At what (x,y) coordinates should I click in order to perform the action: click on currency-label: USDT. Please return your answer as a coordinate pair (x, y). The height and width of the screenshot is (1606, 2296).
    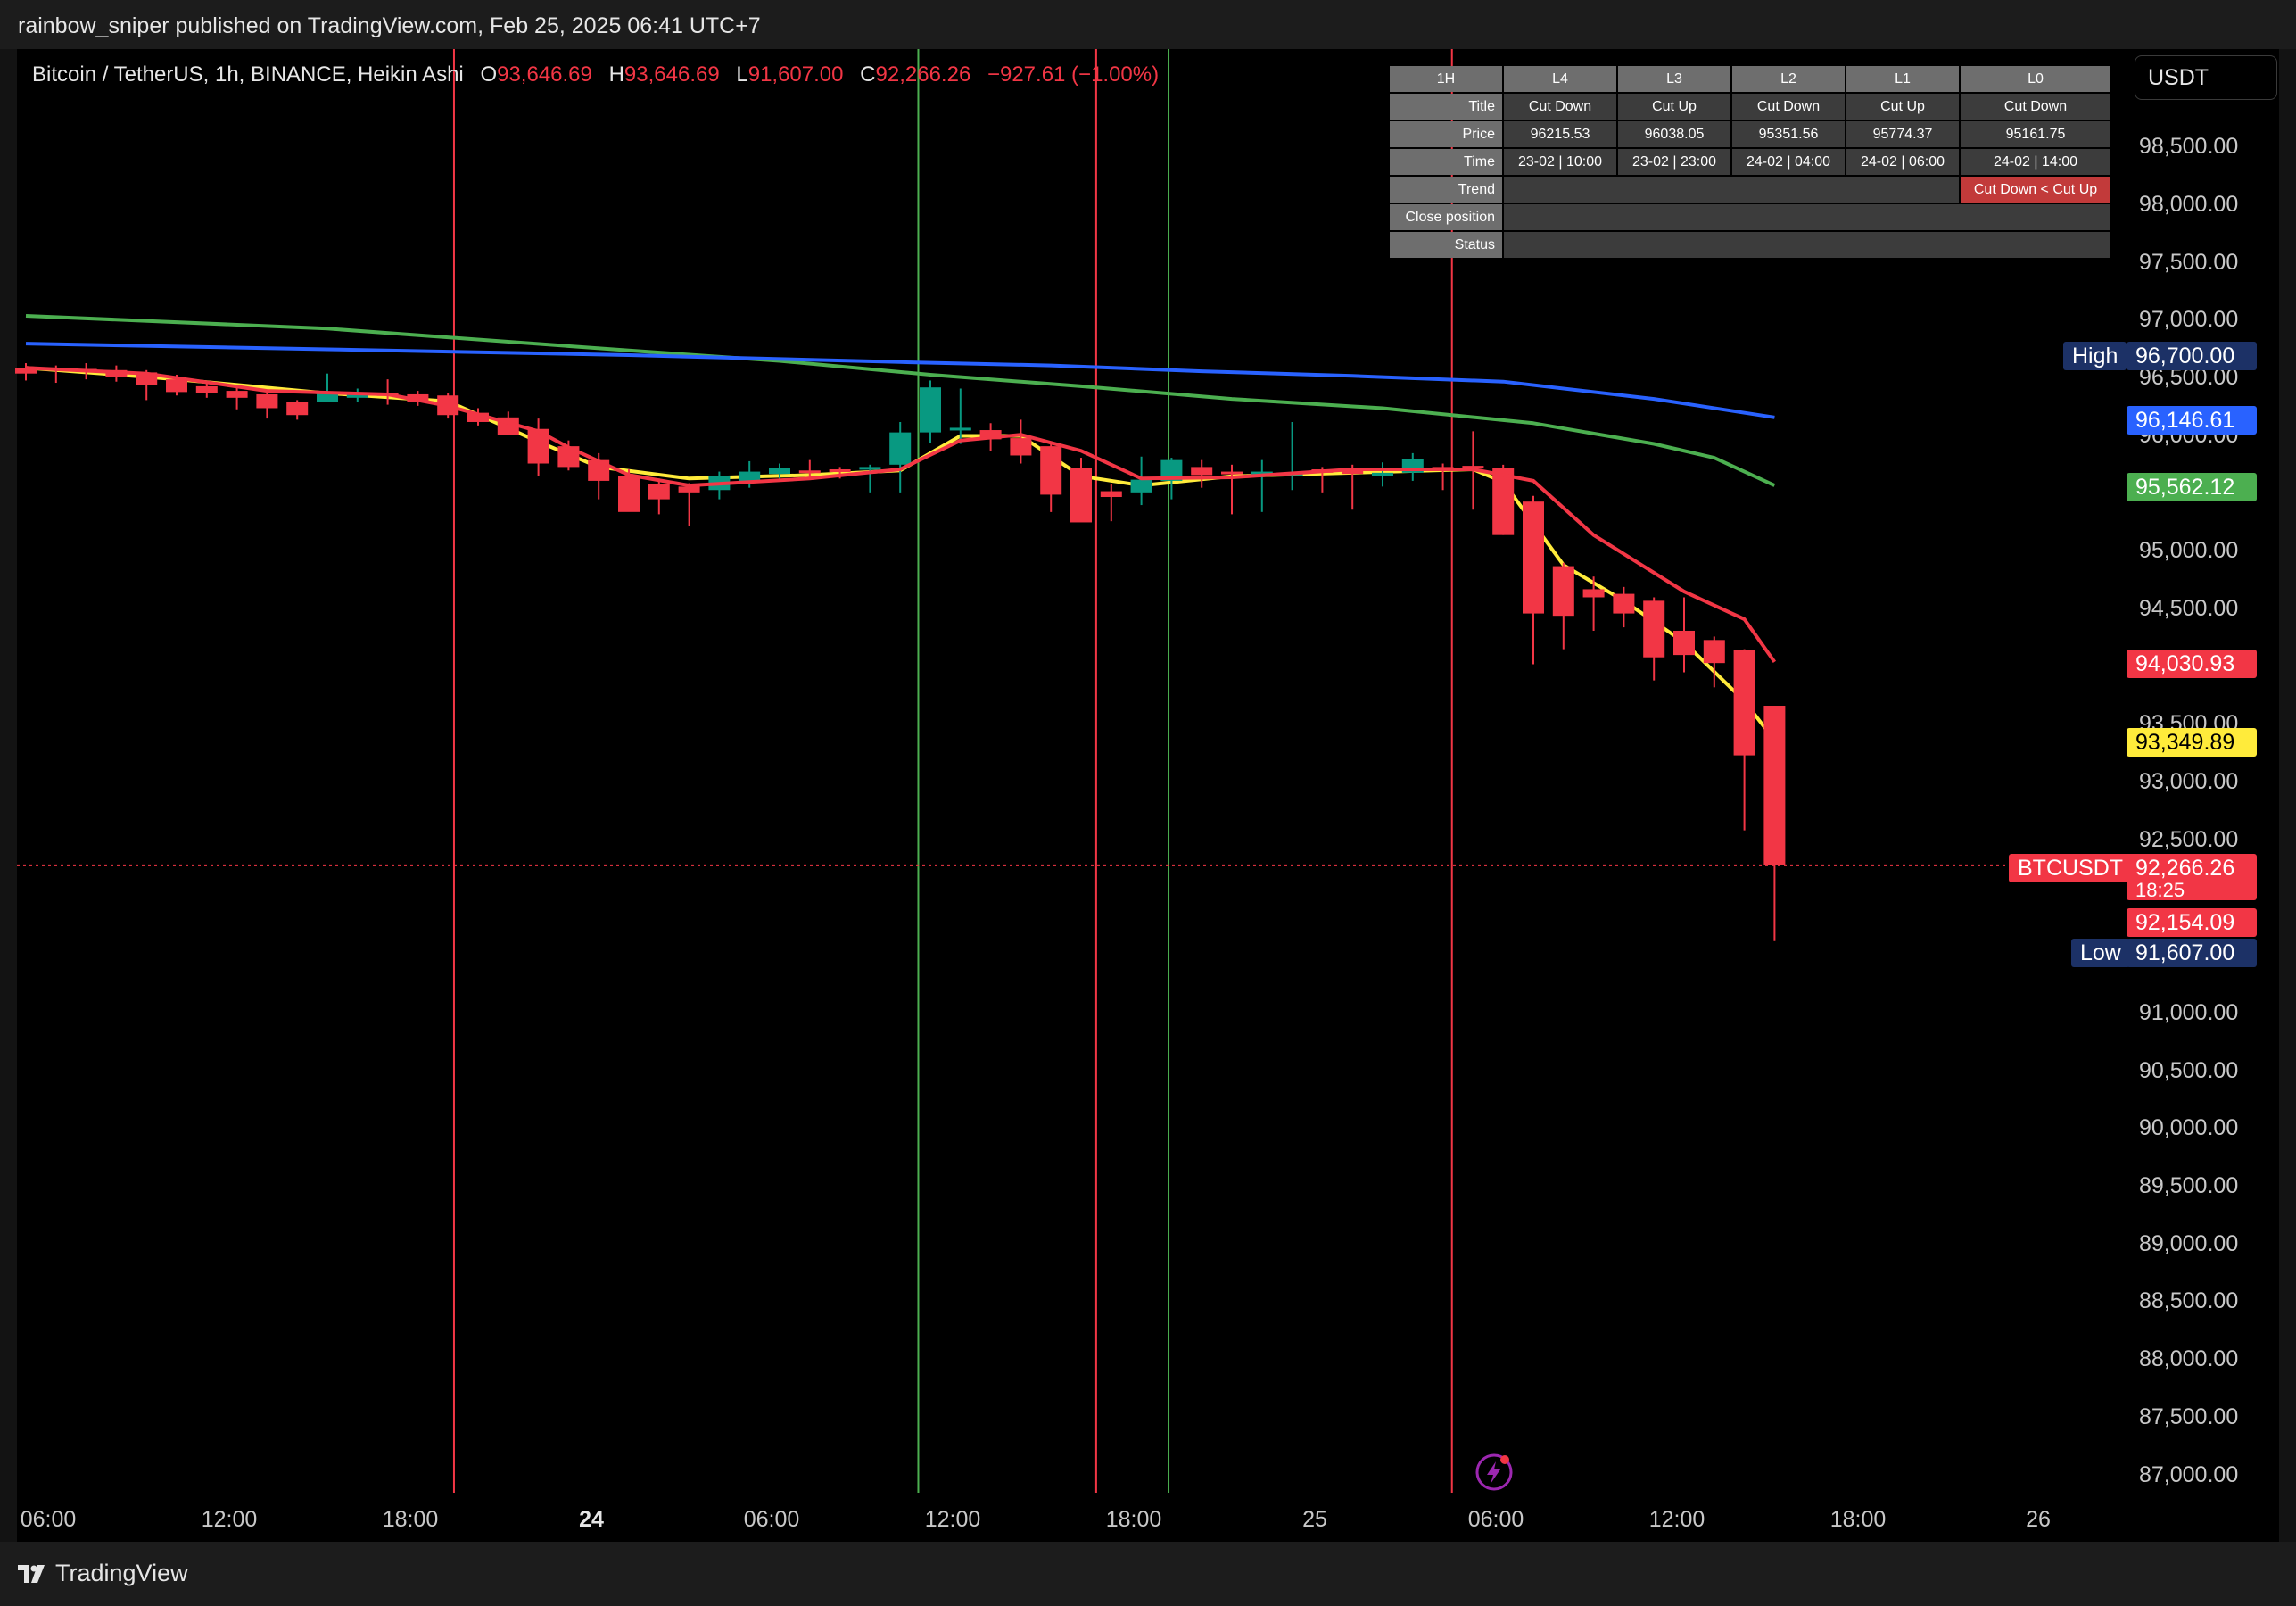
    Looking at the image, I should click on (2178, 77).